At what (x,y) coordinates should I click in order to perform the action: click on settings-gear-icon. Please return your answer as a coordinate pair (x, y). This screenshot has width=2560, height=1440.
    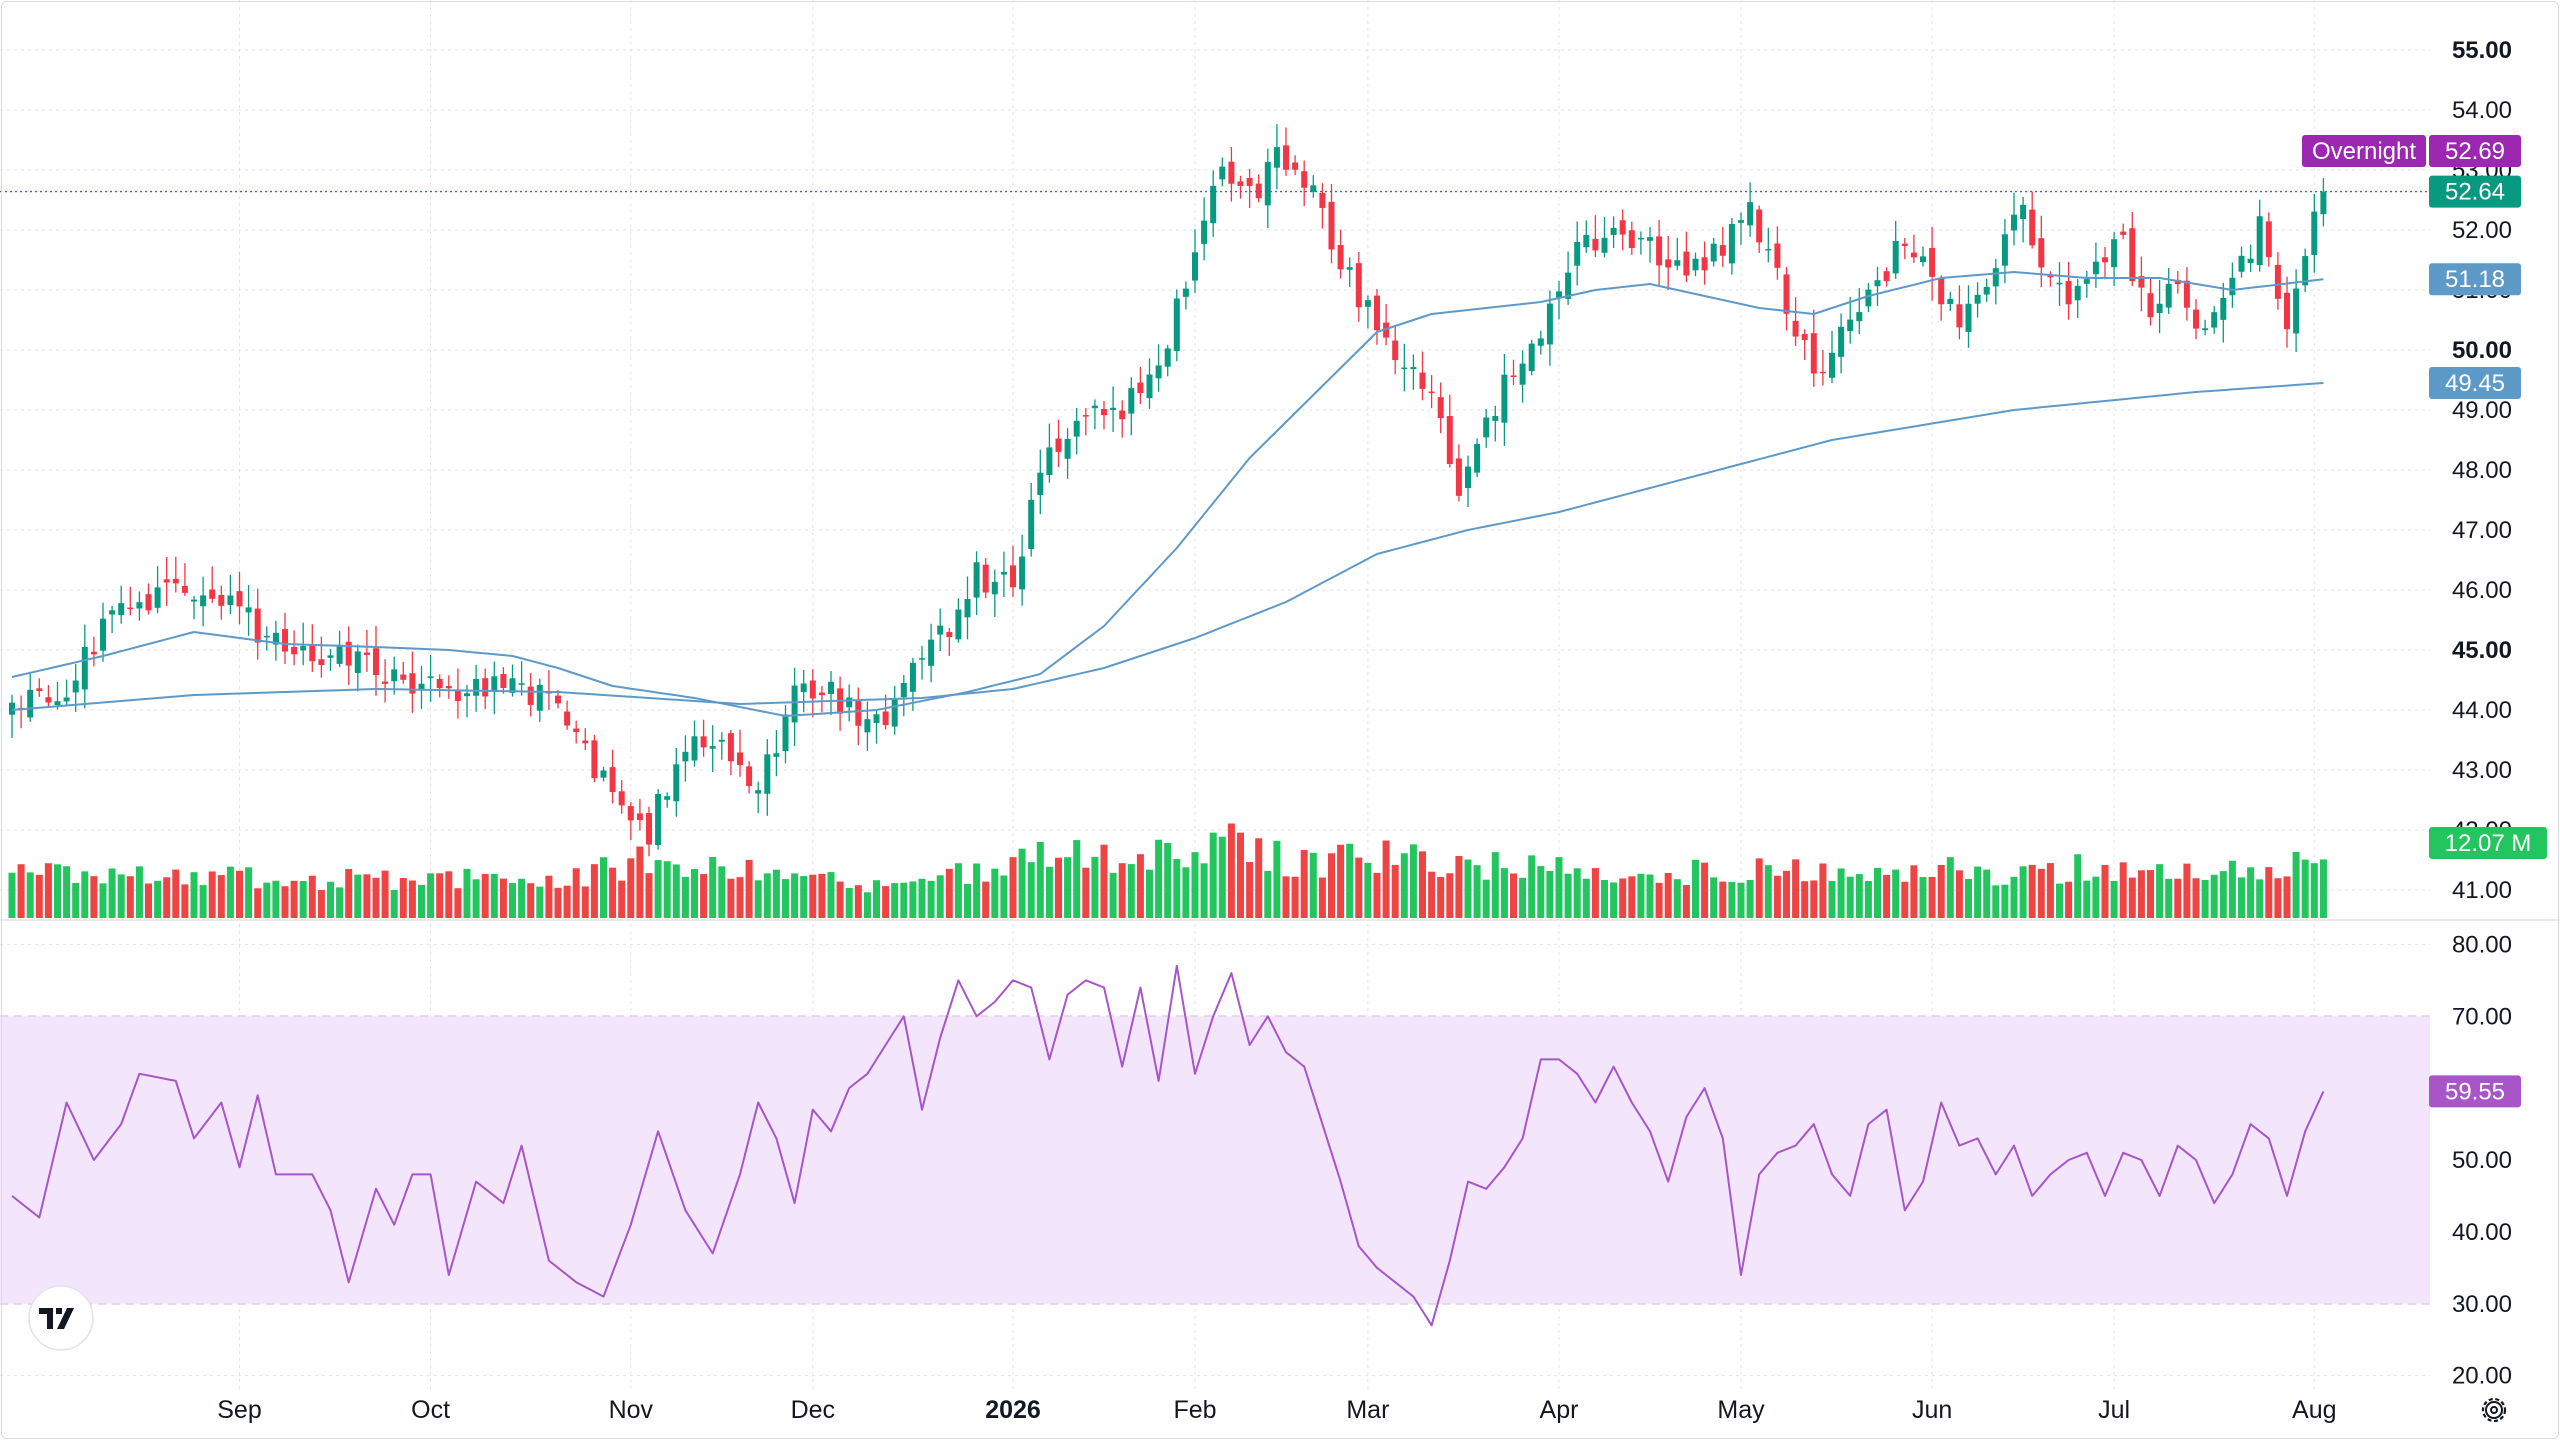
    Looking at the image, I should click on (2494, 1410).